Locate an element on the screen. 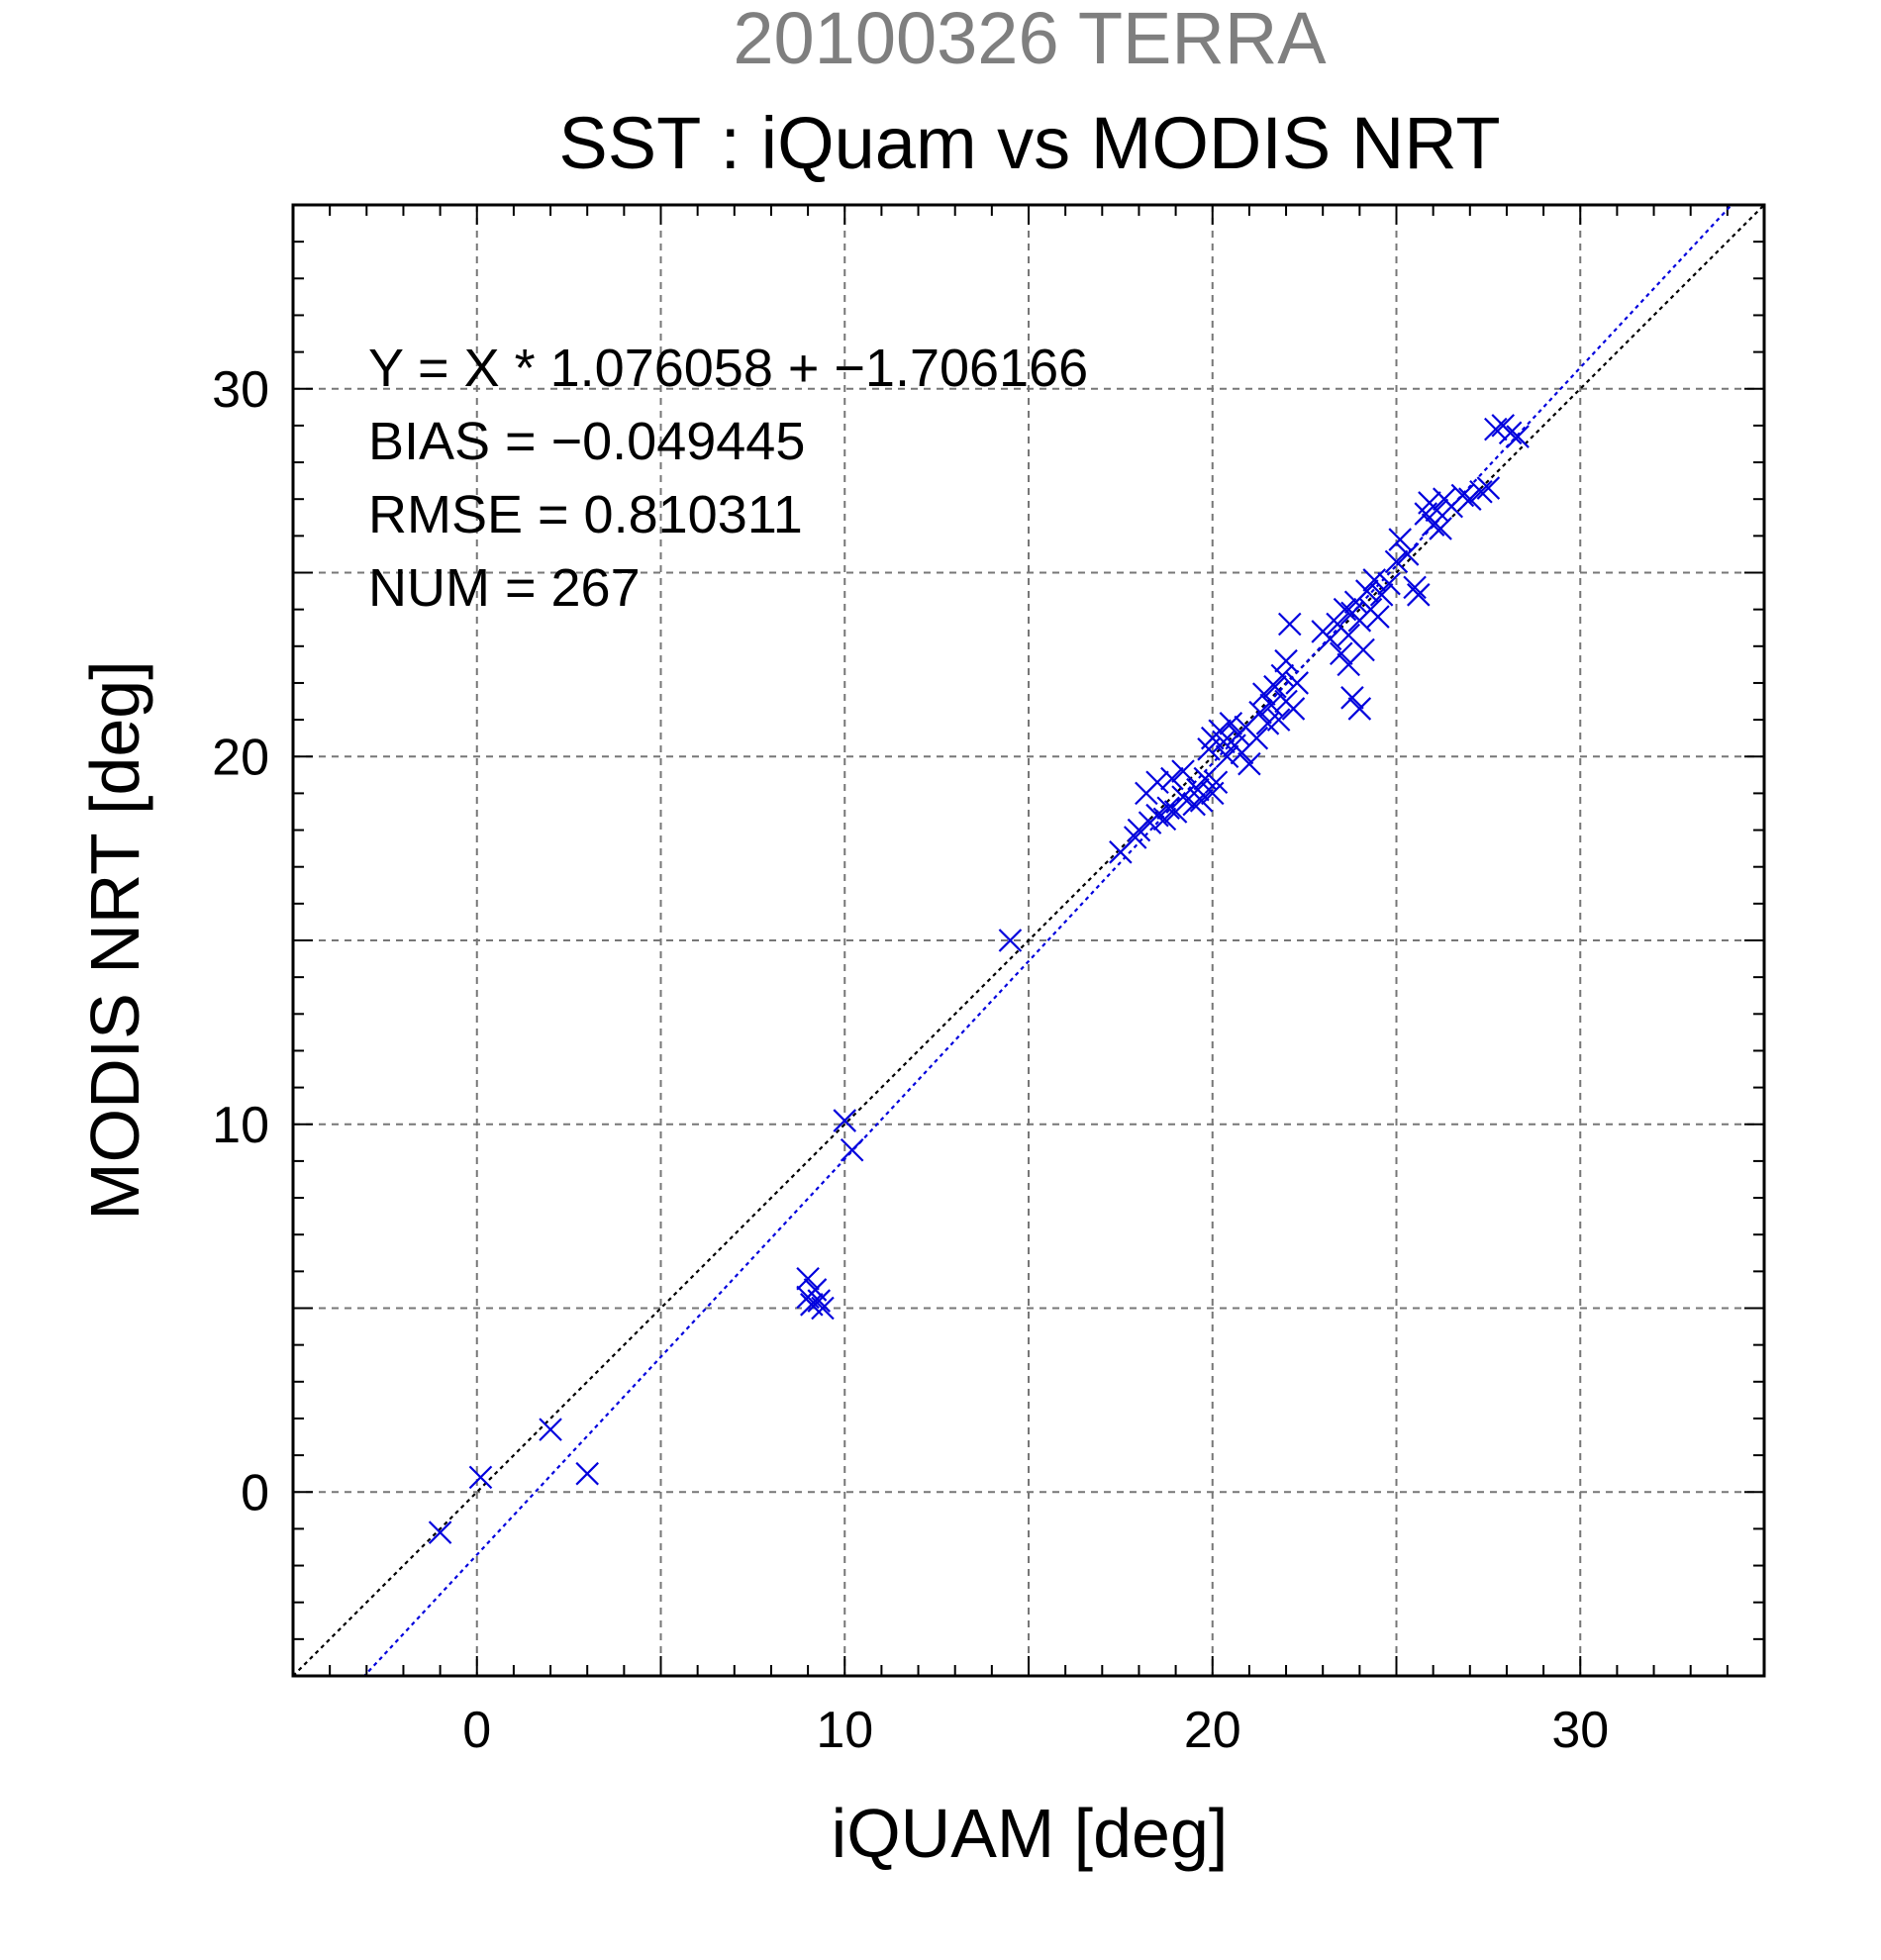 This screenshot has width=1881, height=1960. x-tick-label: 30 is located at coordinates (1580, 1730).